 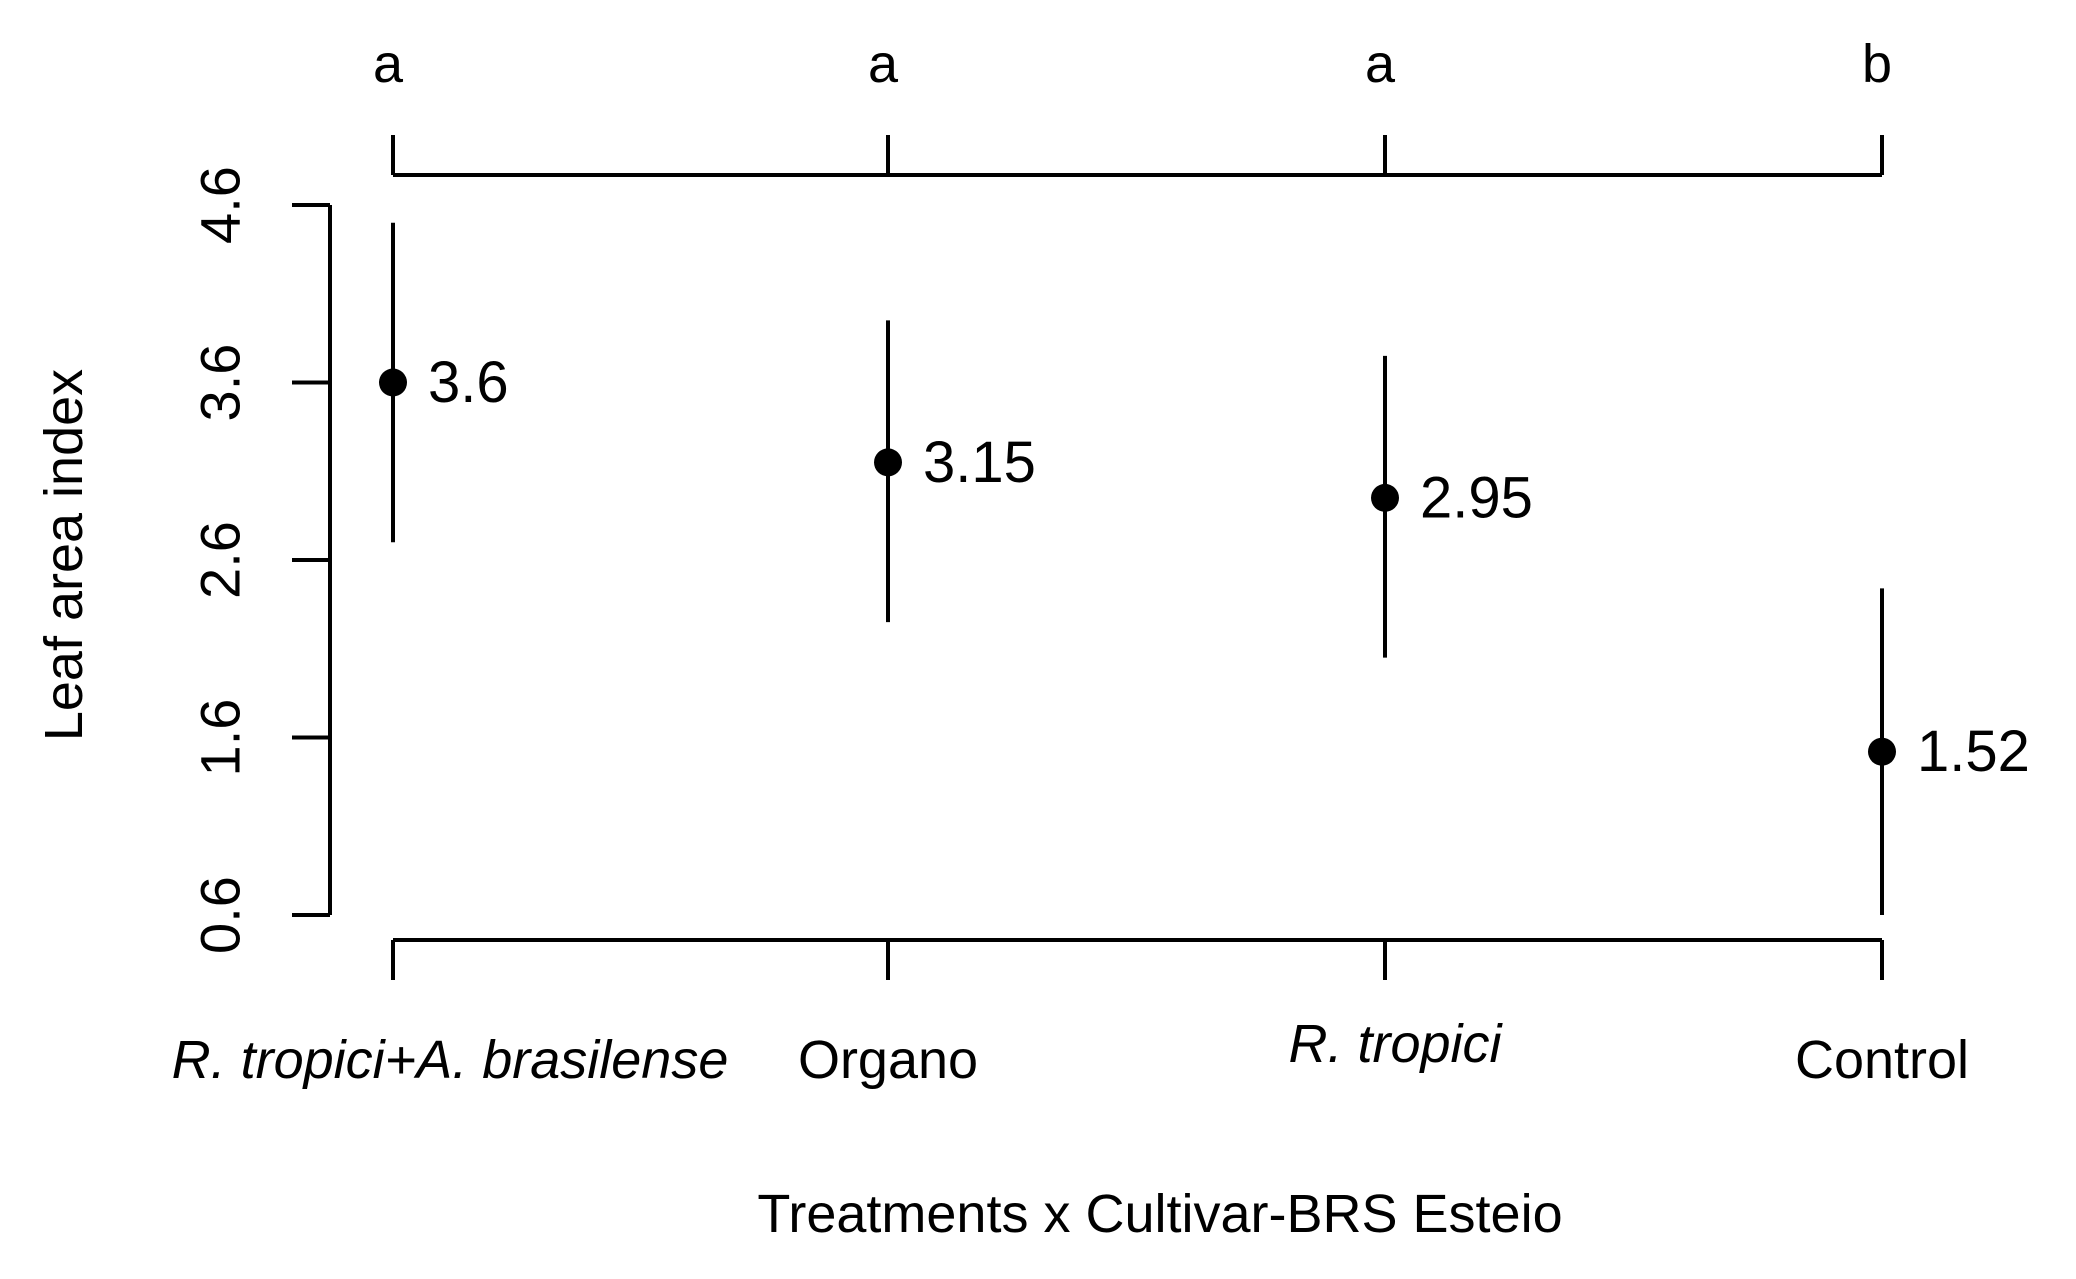 What do you see at coordinates (450, 1060) in the screenshot?
I see `category-label: R. tropici+A. brasilense` at bounding box center [450, 1060].